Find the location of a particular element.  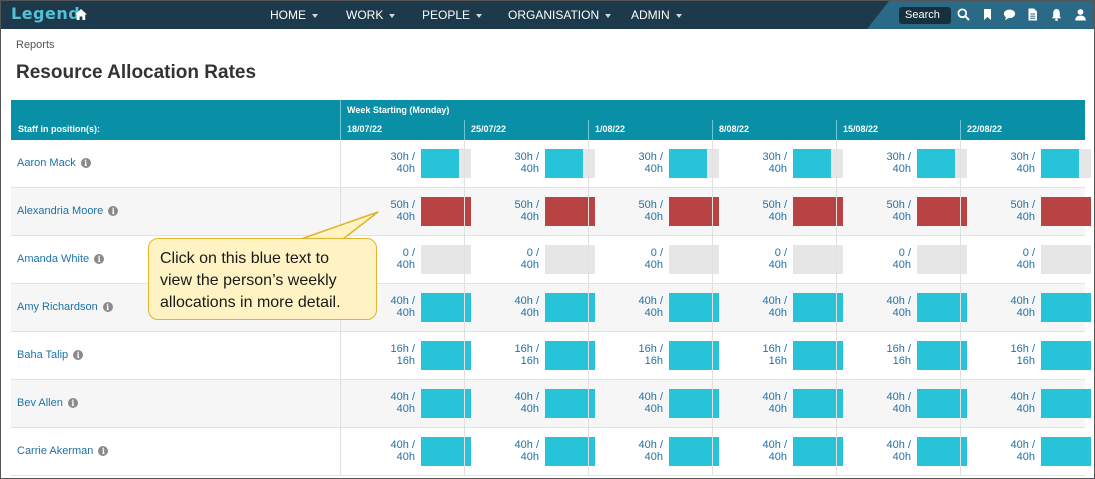

document-icon is located at coordinates (1032, 14).